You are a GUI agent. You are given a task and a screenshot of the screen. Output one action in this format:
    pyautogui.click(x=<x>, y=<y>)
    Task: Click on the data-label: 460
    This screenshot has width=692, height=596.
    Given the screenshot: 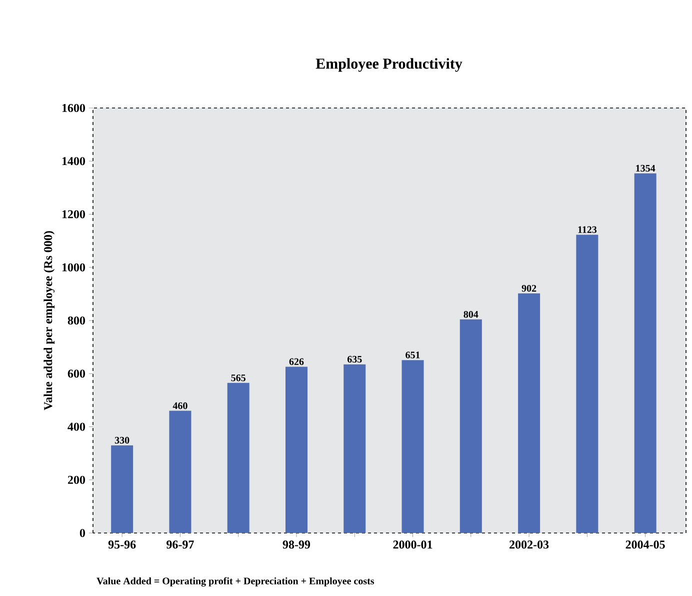 What is the action you would take?
    pyautogui.click(x=180, y=406)
    